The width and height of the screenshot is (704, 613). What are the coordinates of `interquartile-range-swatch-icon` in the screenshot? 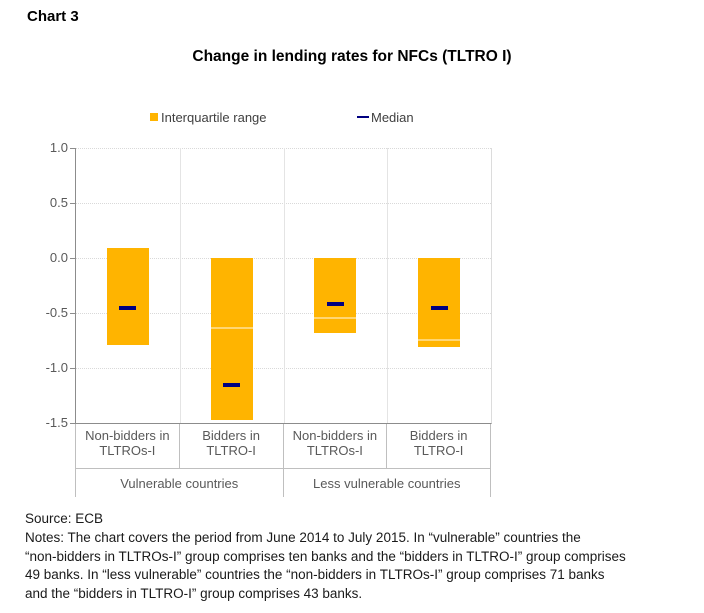 It's located at (154, 117).